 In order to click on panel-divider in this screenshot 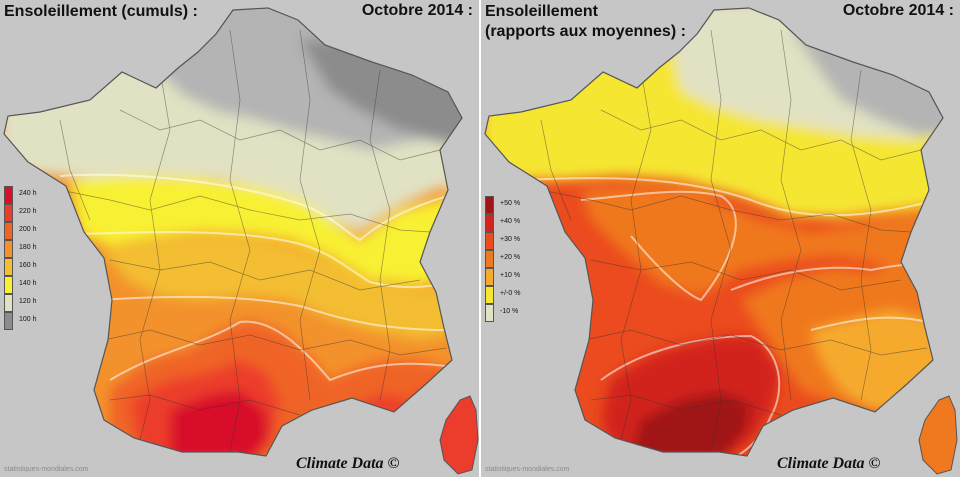, I will do `click(480, 238)`.